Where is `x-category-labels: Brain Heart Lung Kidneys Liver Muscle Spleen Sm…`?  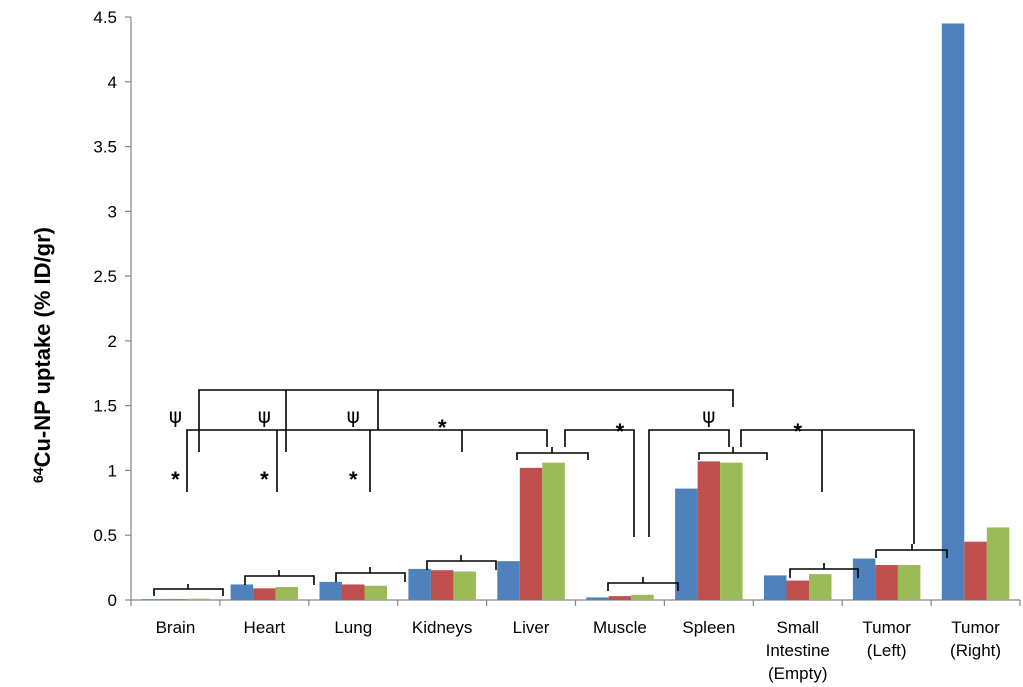 x-category-labels: Brain Heart Lung Kidneys Liver Muscle Spleen Sm… is located at coordinates (578, 650).